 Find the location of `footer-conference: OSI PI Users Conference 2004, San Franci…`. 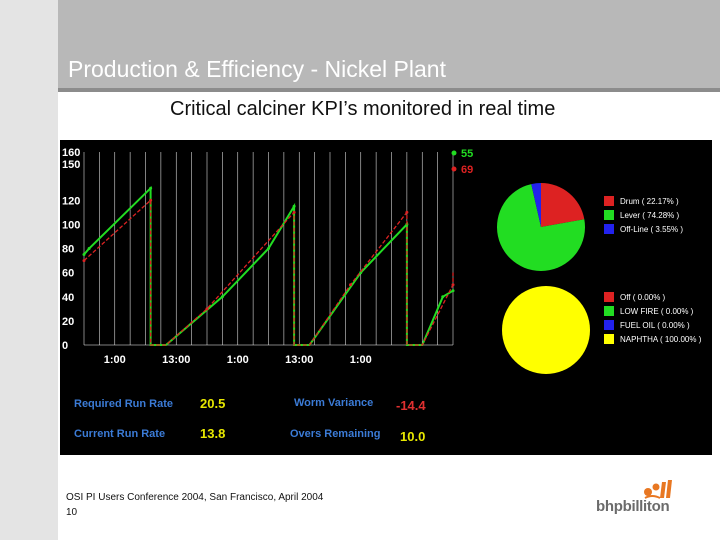

footer-conference: OSI PI Users Conference 2004, San Franci… is located at coordinates (195, 497).